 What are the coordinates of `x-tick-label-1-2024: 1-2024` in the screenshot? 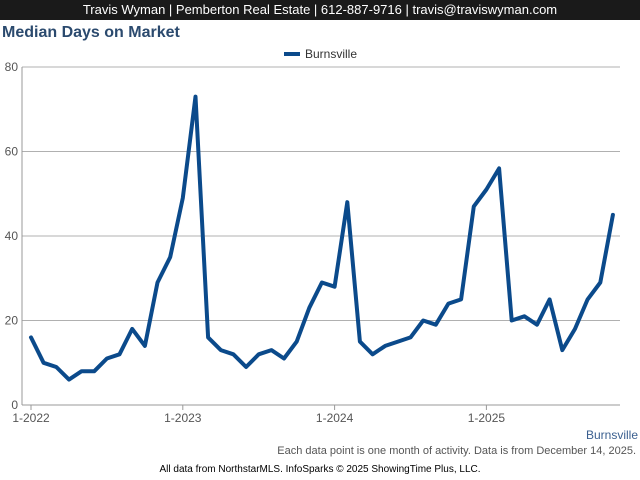 It's located at (335, 418).